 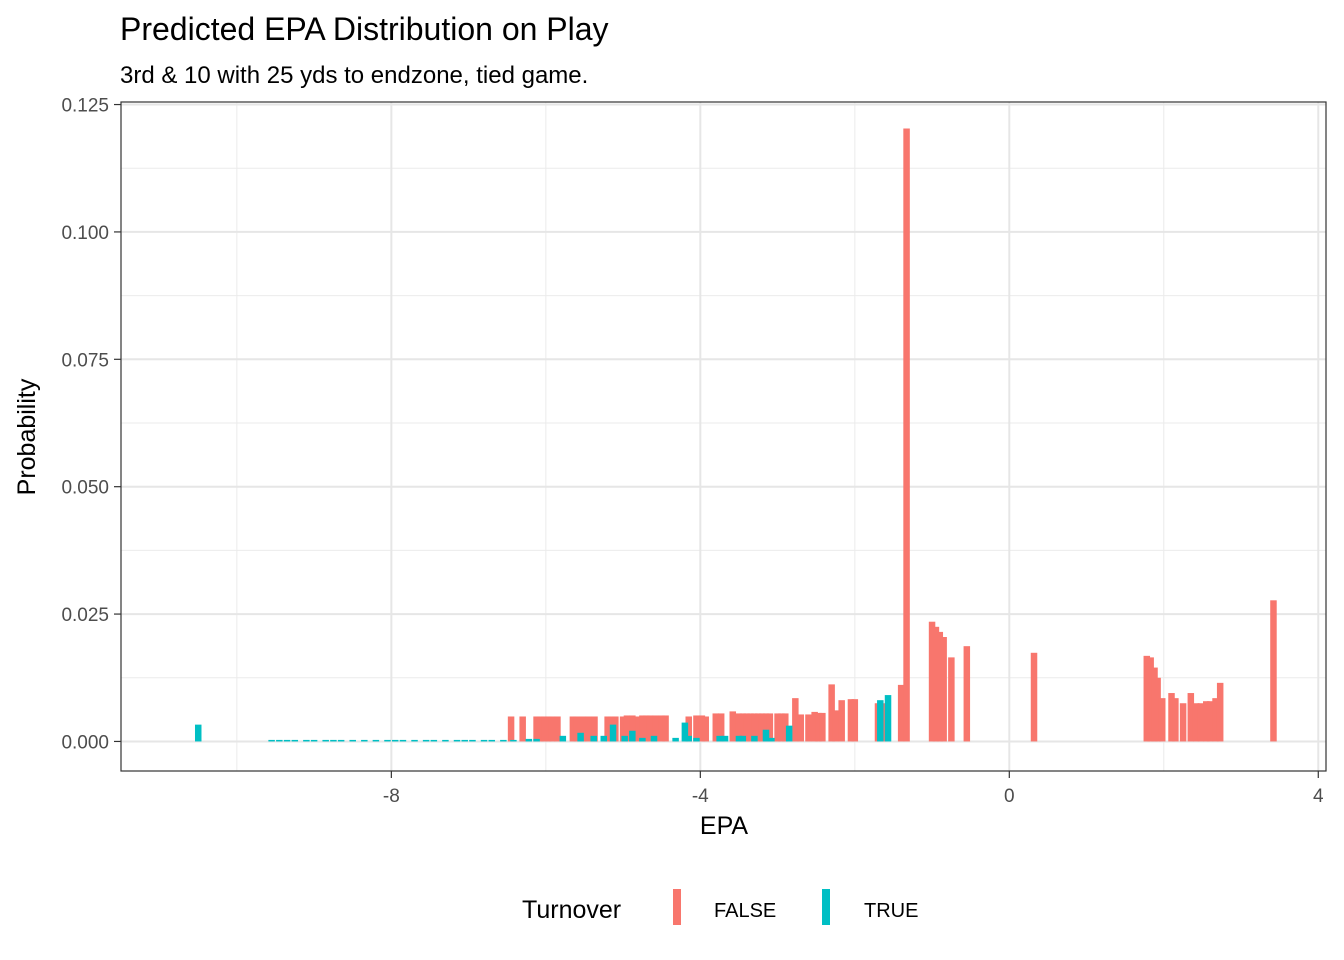 I want to click on y-tick-label: 0.075, so click(x=85, y=360).